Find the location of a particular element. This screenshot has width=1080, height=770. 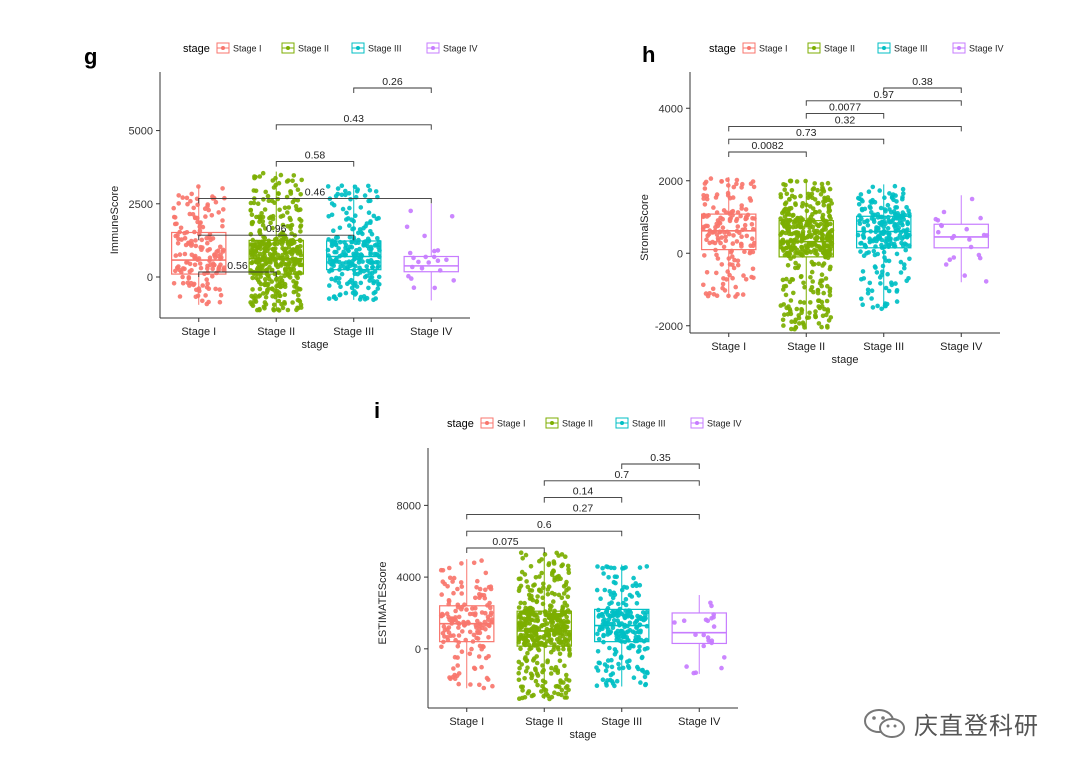

x-tick-label: Stage II is located at coordinates (544, 722).